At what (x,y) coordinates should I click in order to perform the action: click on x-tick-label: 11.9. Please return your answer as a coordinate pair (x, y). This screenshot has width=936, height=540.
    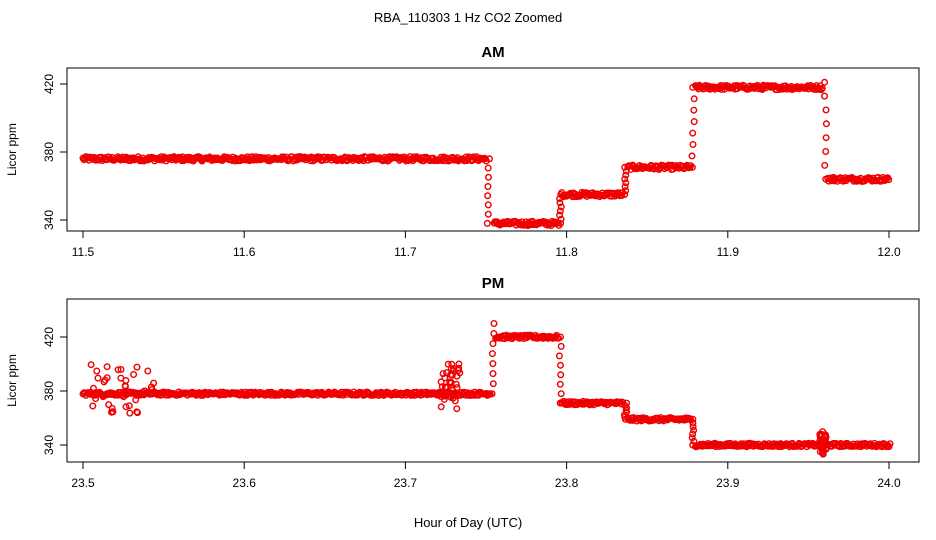
    Looking at the image, I should click on (728, 252).